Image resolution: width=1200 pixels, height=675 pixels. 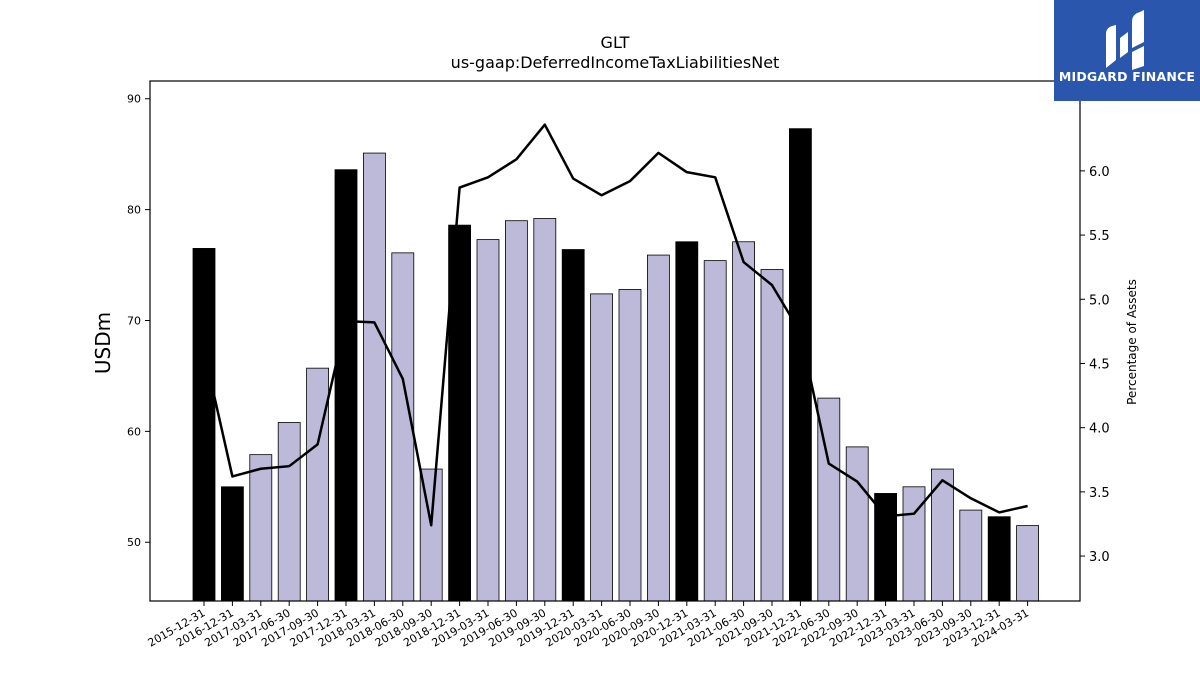 I want to click on y-tick-label-60: 60, so click(x=134, y=431).